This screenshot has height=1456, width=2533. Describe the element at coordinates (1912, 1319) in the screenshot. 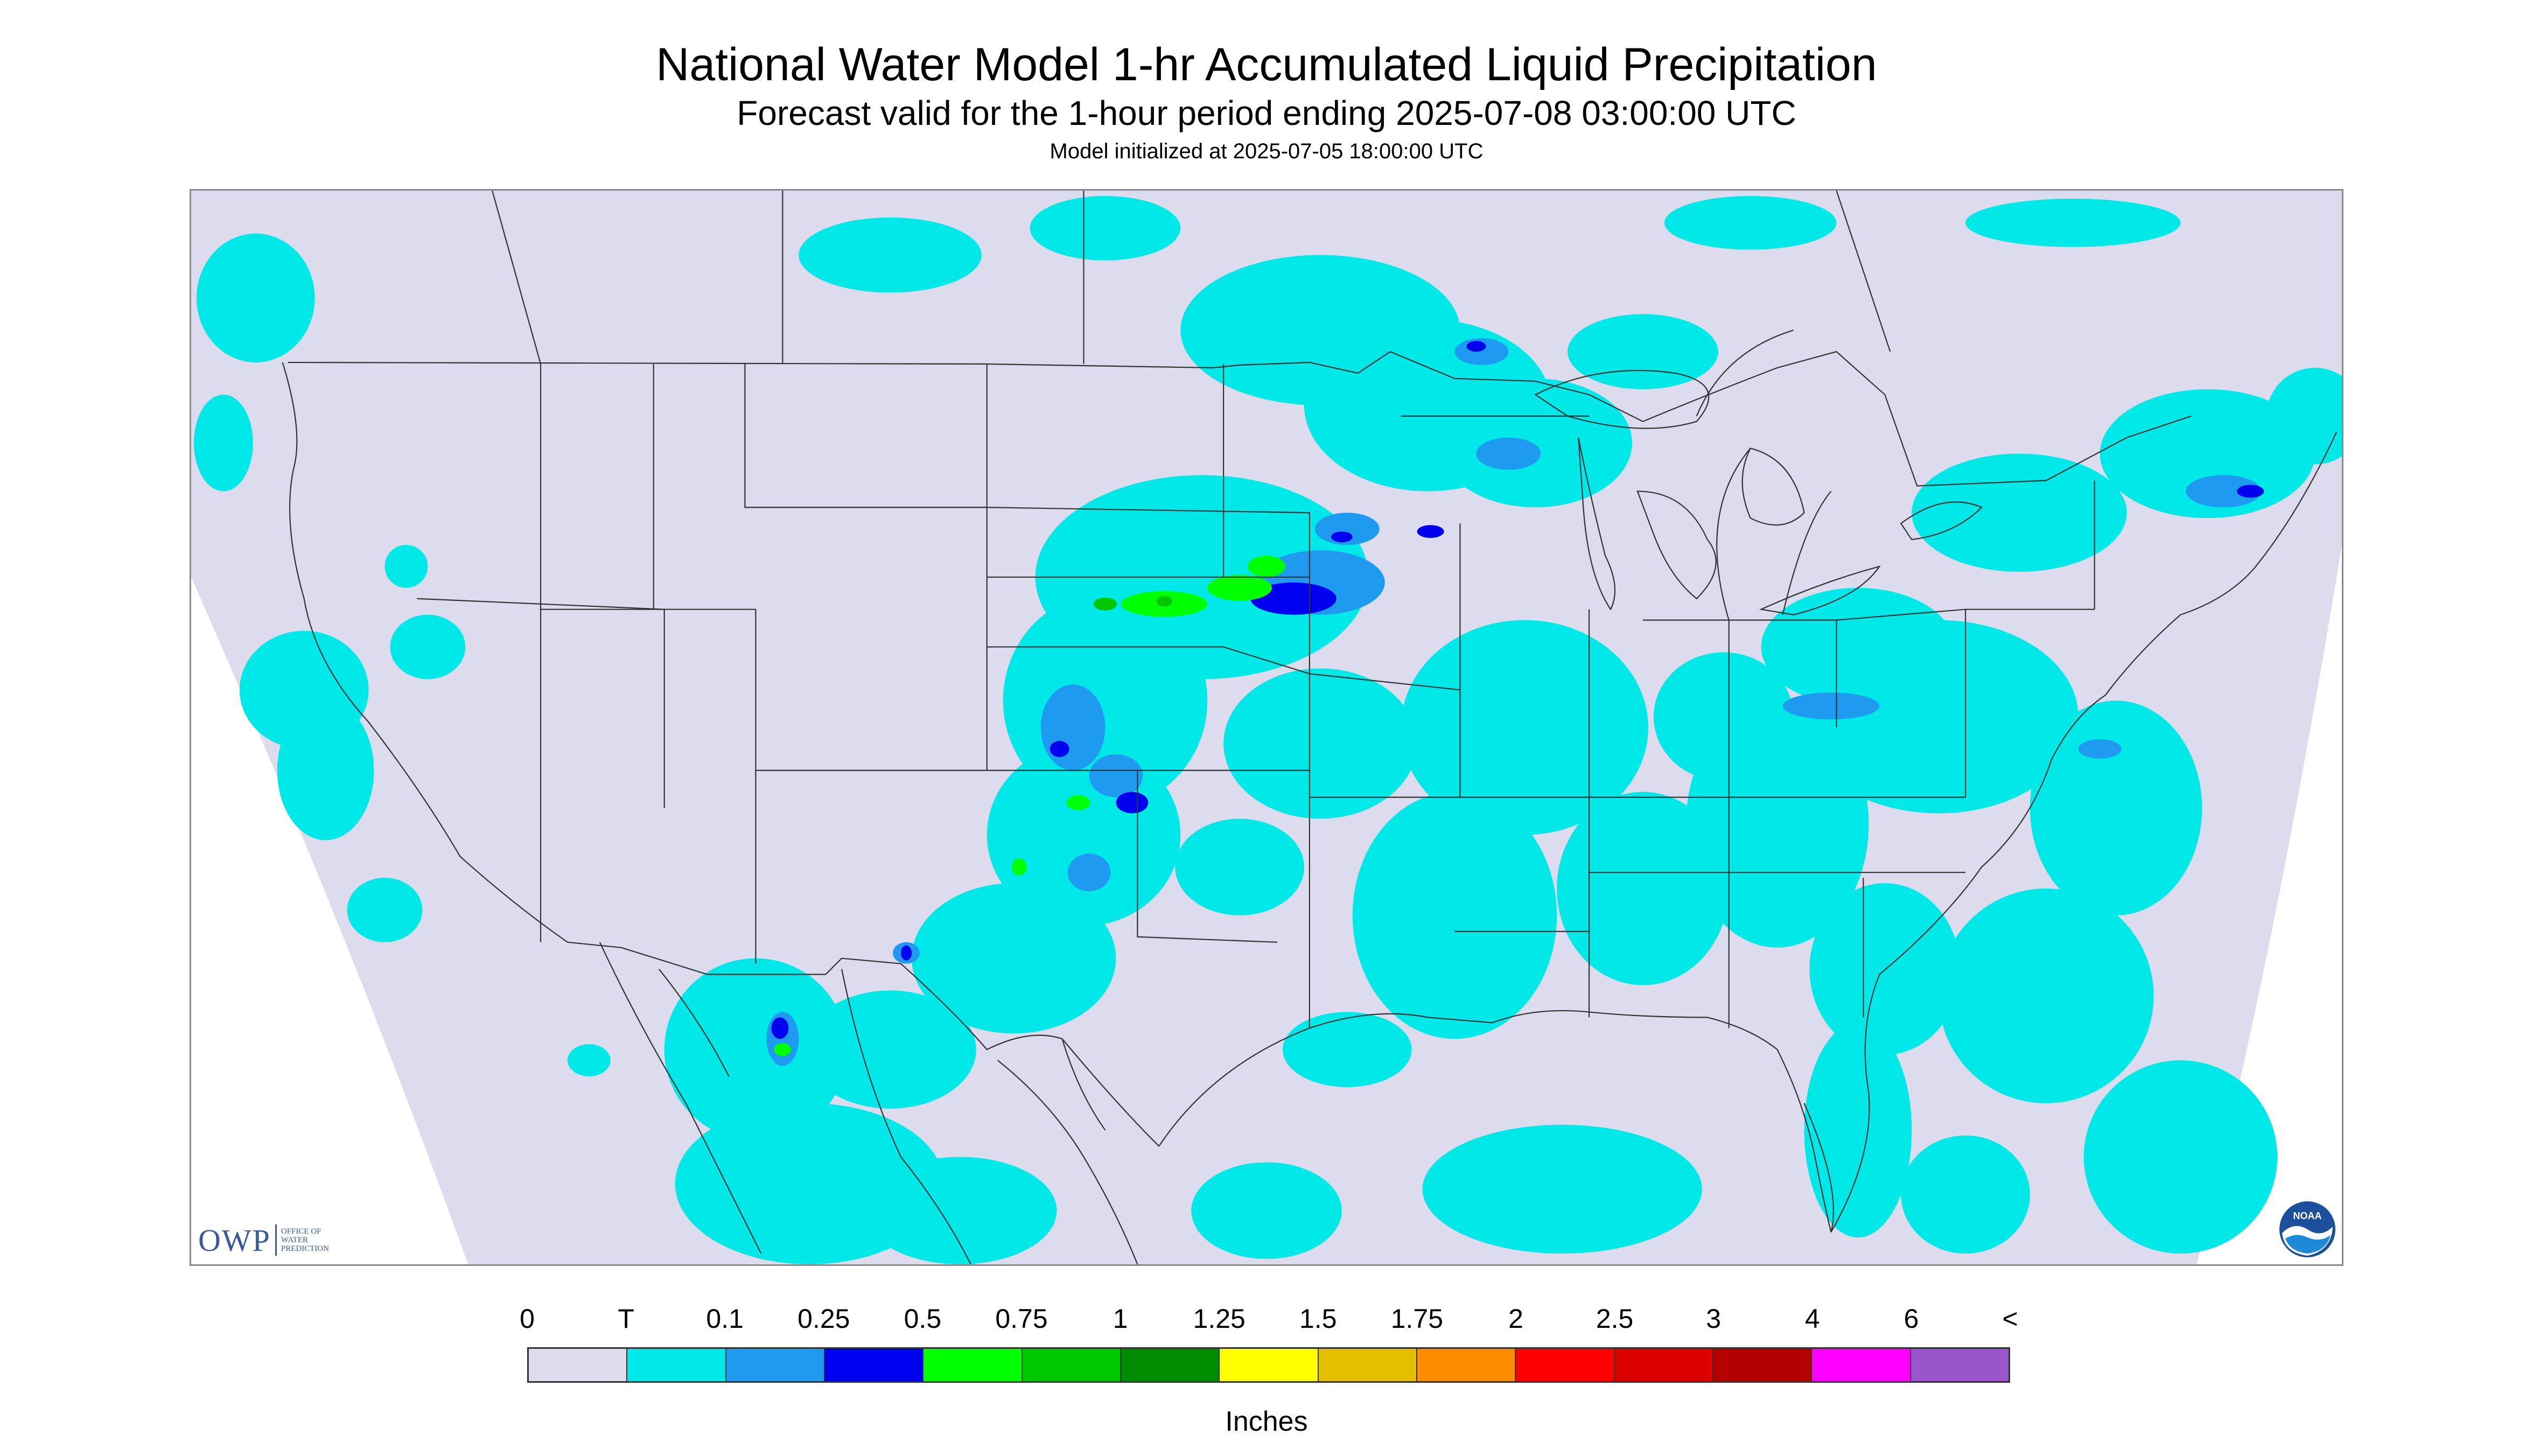

I see `legend-label-14: 6` at that location.